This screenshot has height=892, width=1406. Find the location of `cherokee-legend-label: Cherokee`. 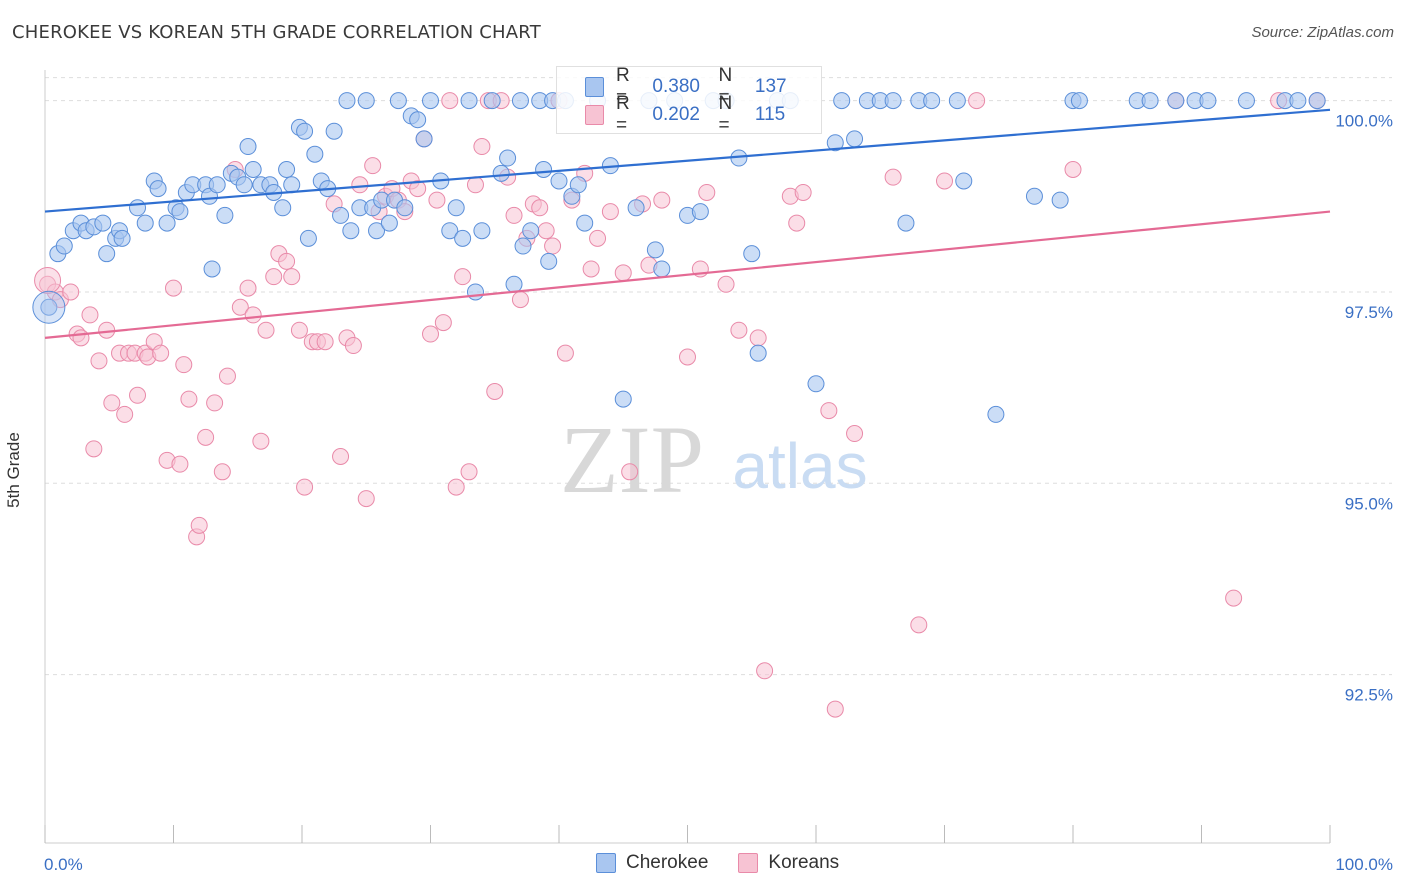

cherokee-legend-label: Cherokee is located at coordinates (667, 862).